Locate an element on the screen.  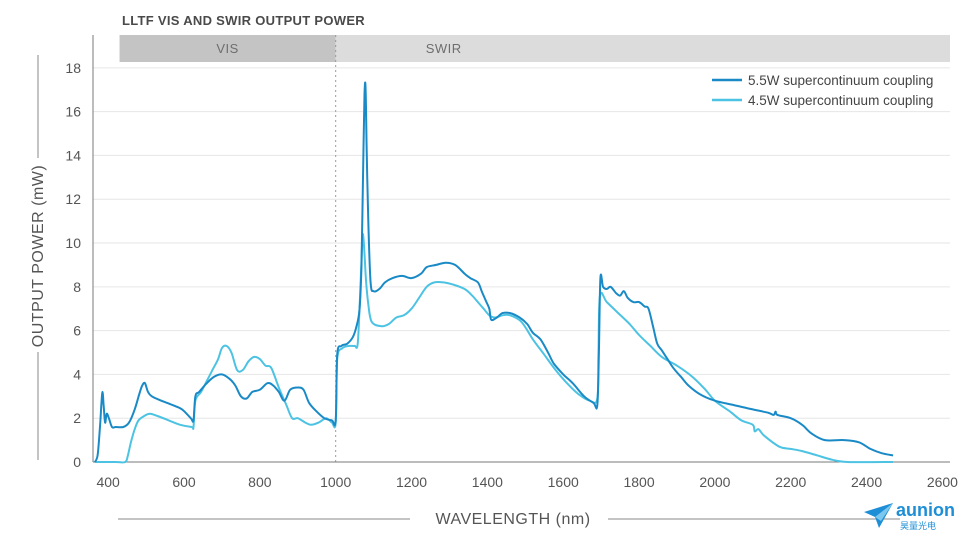
y-tick-labels: 0 2 4 6 8 10 12 14 16 18 is located at coordinates (73, 265).